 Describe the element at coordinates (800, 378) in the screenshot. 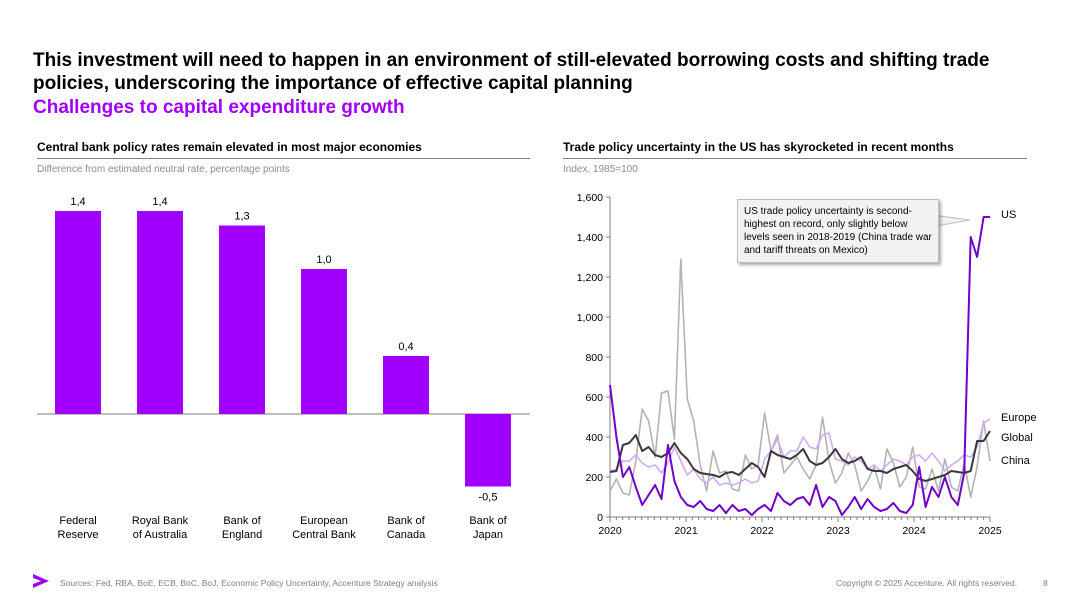

I see `series-line-china` at that location.